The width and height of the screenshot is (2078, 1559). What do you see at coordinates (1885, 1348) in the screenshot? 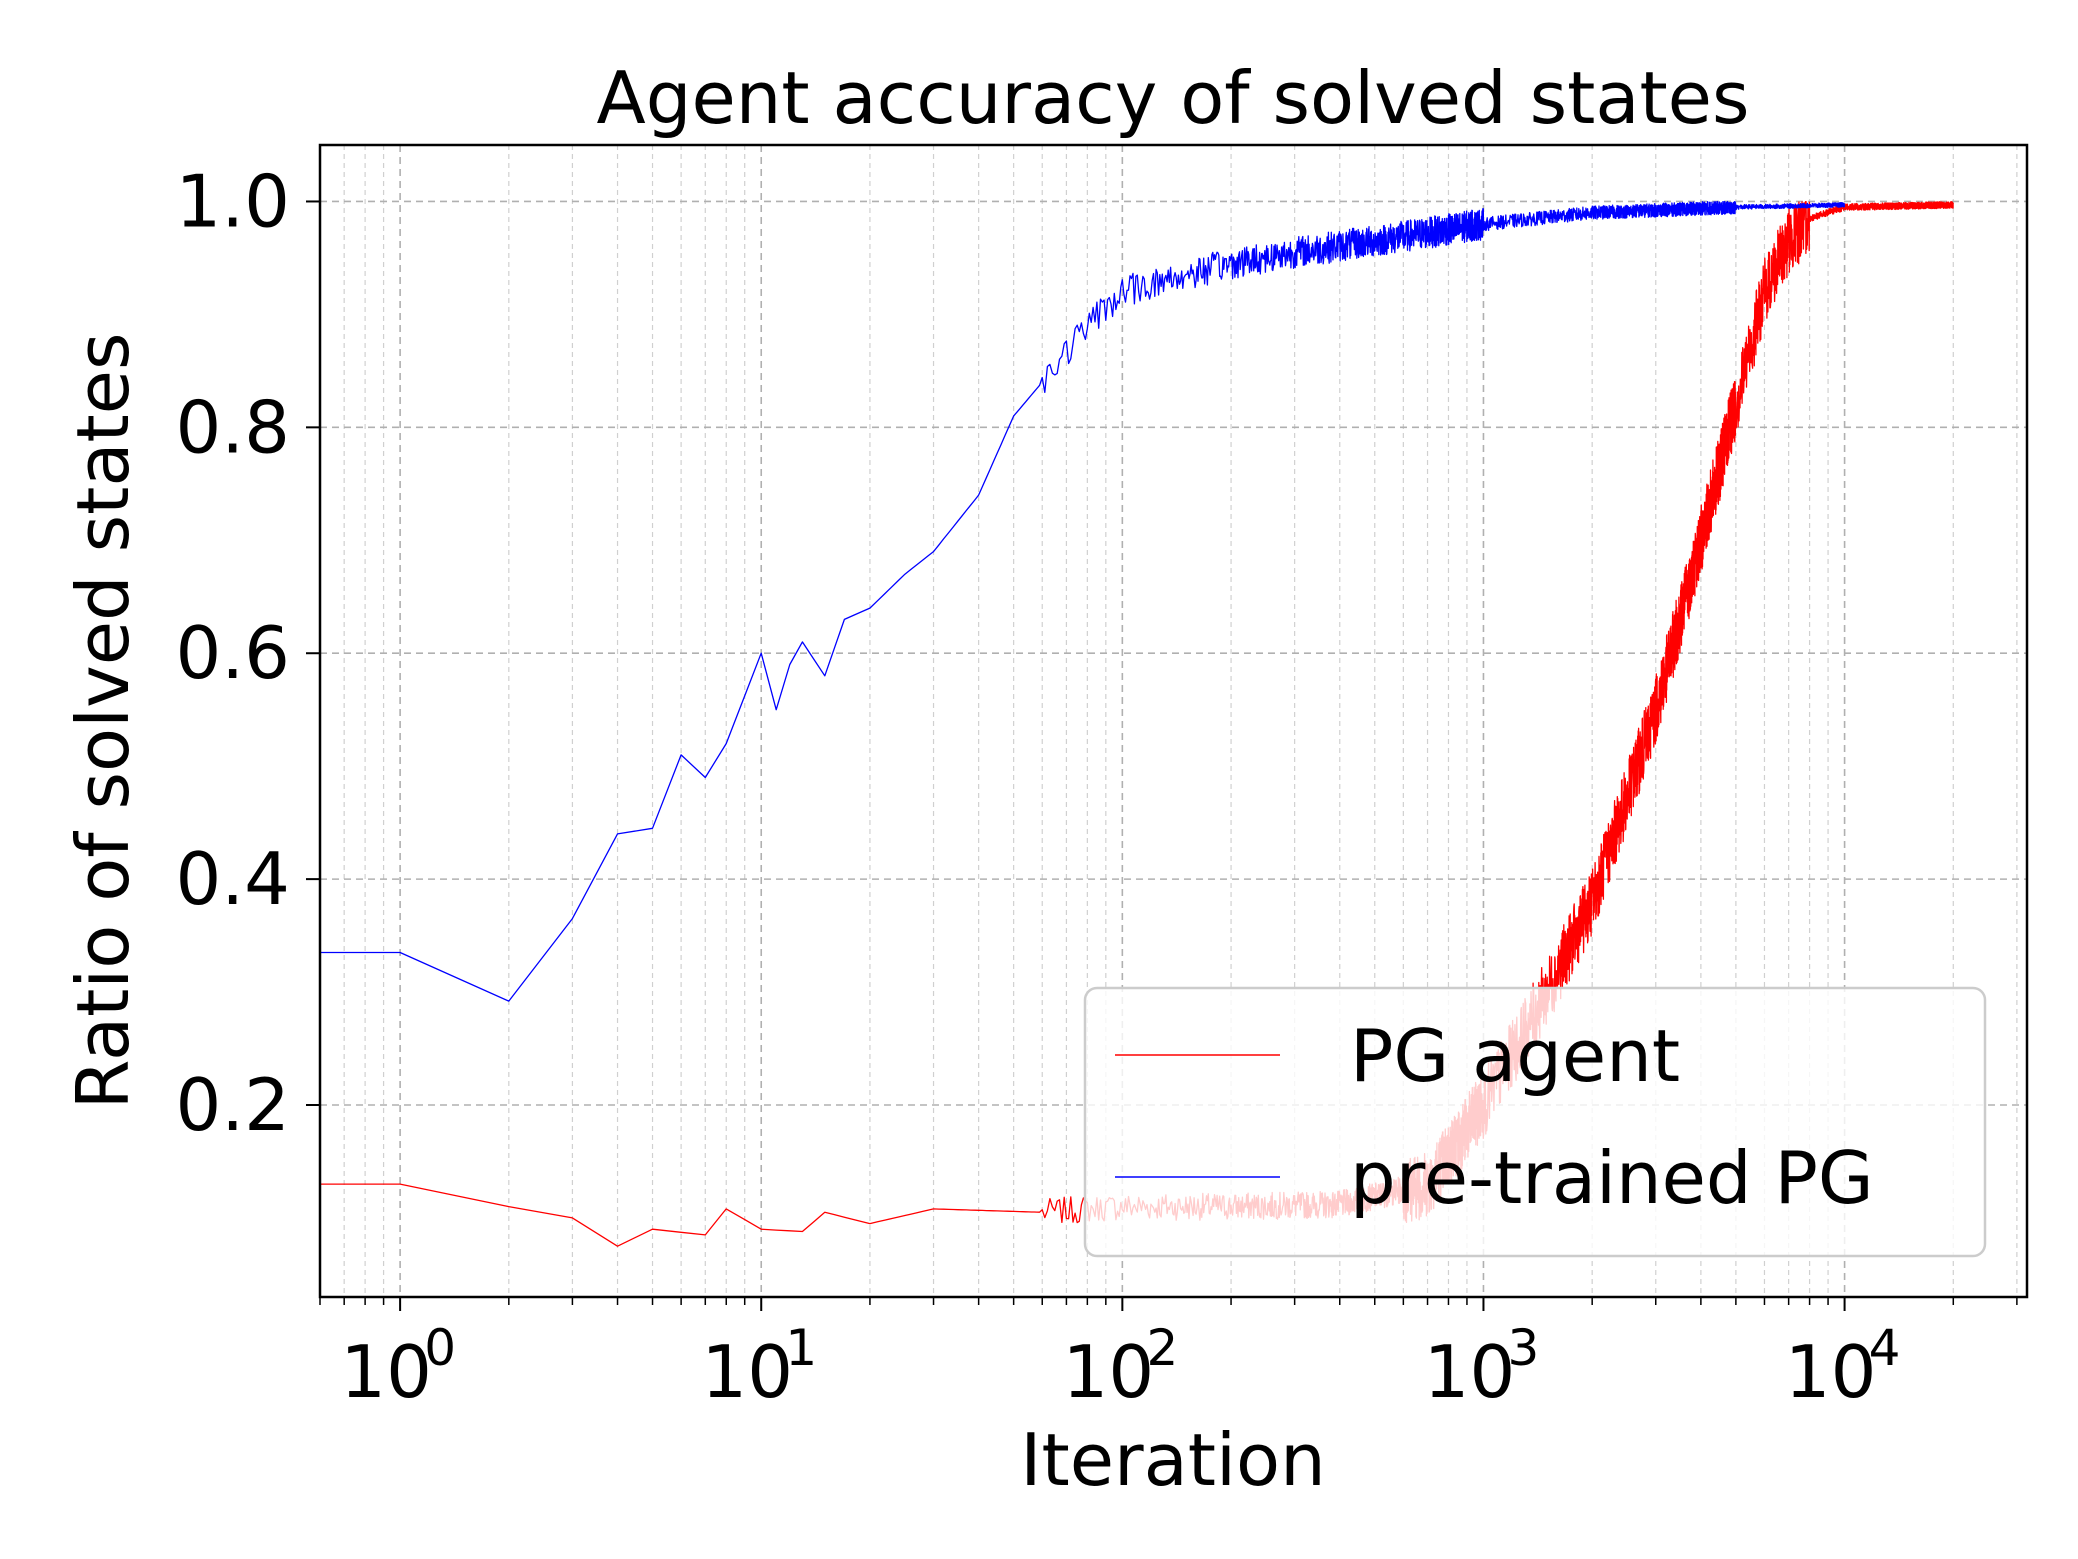
I see `x-tick-exponent: 4` at bounding box center [1885, 1348].